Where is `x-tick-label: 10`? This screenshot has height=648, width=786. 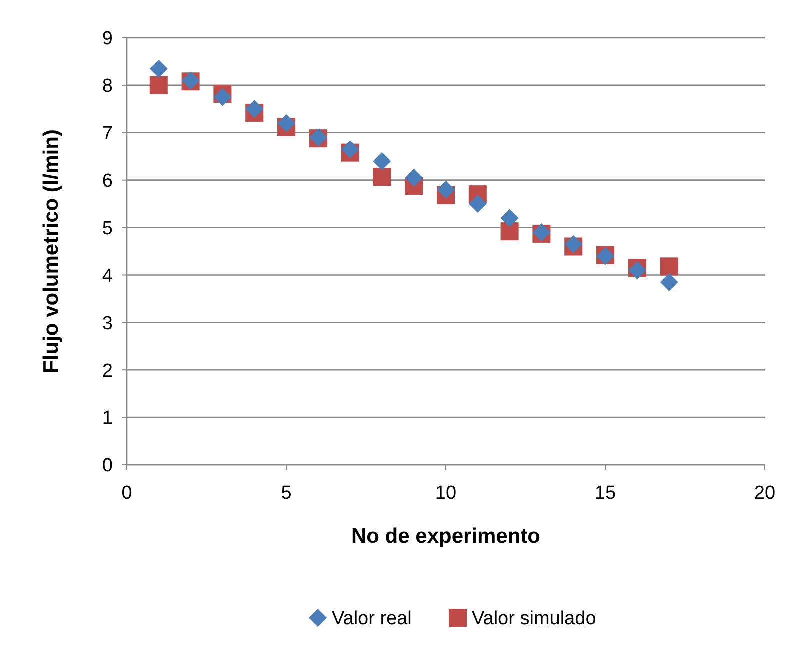 x-tick-label: 10 is located at coordinates (446, 493).